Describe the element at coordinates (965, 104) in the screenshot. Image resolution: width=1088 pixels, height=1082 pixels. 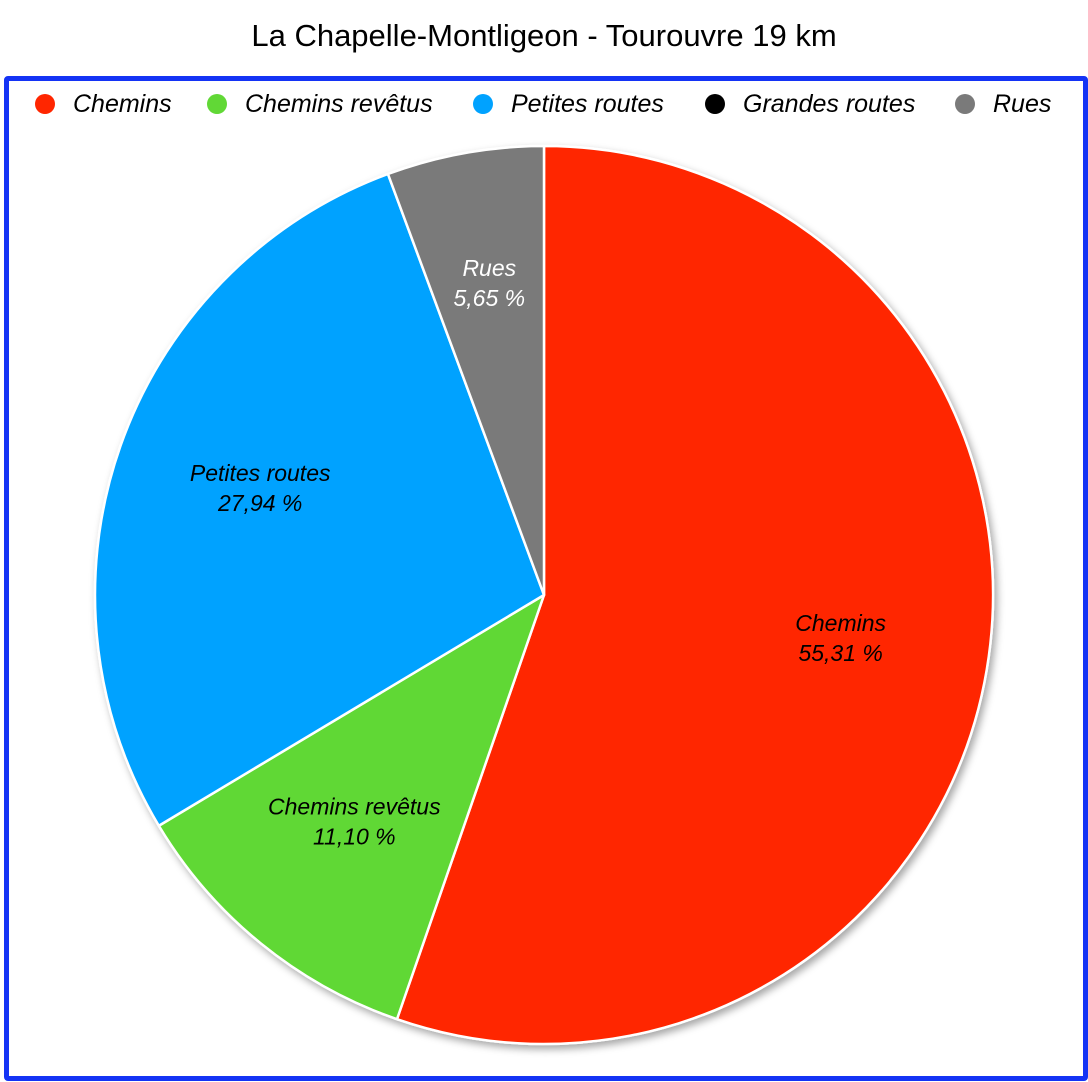
I see `legend-dot-rues` at that location.